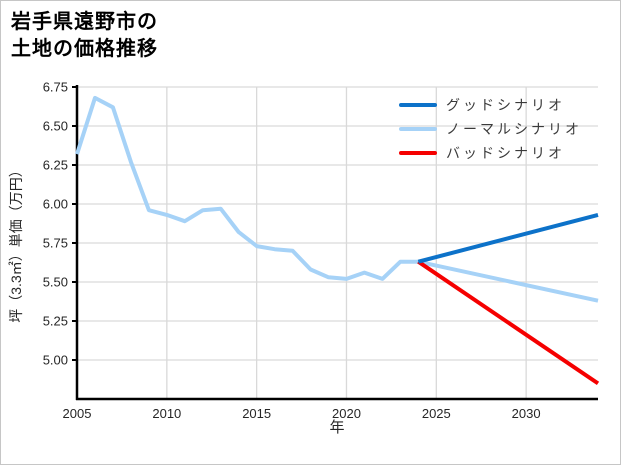 This screenshot has height=465, width=621. I want to click on y-axis-label: 坪（3.3㎡）単価（万円）, so click(16, 242).